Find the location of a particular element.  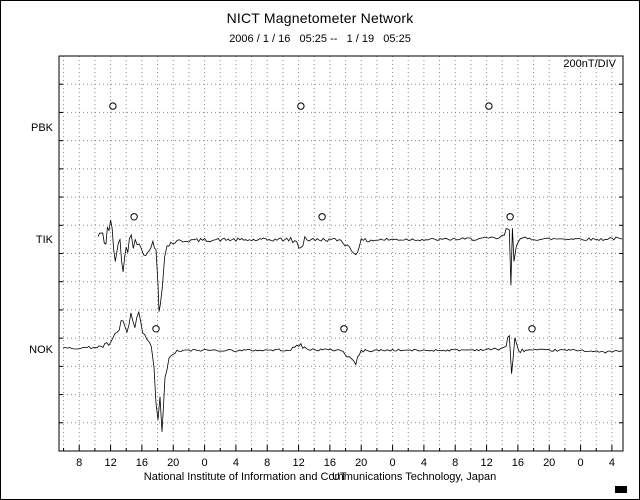

scale-label: 200nT/DIV is located at coordinates (589, 64).